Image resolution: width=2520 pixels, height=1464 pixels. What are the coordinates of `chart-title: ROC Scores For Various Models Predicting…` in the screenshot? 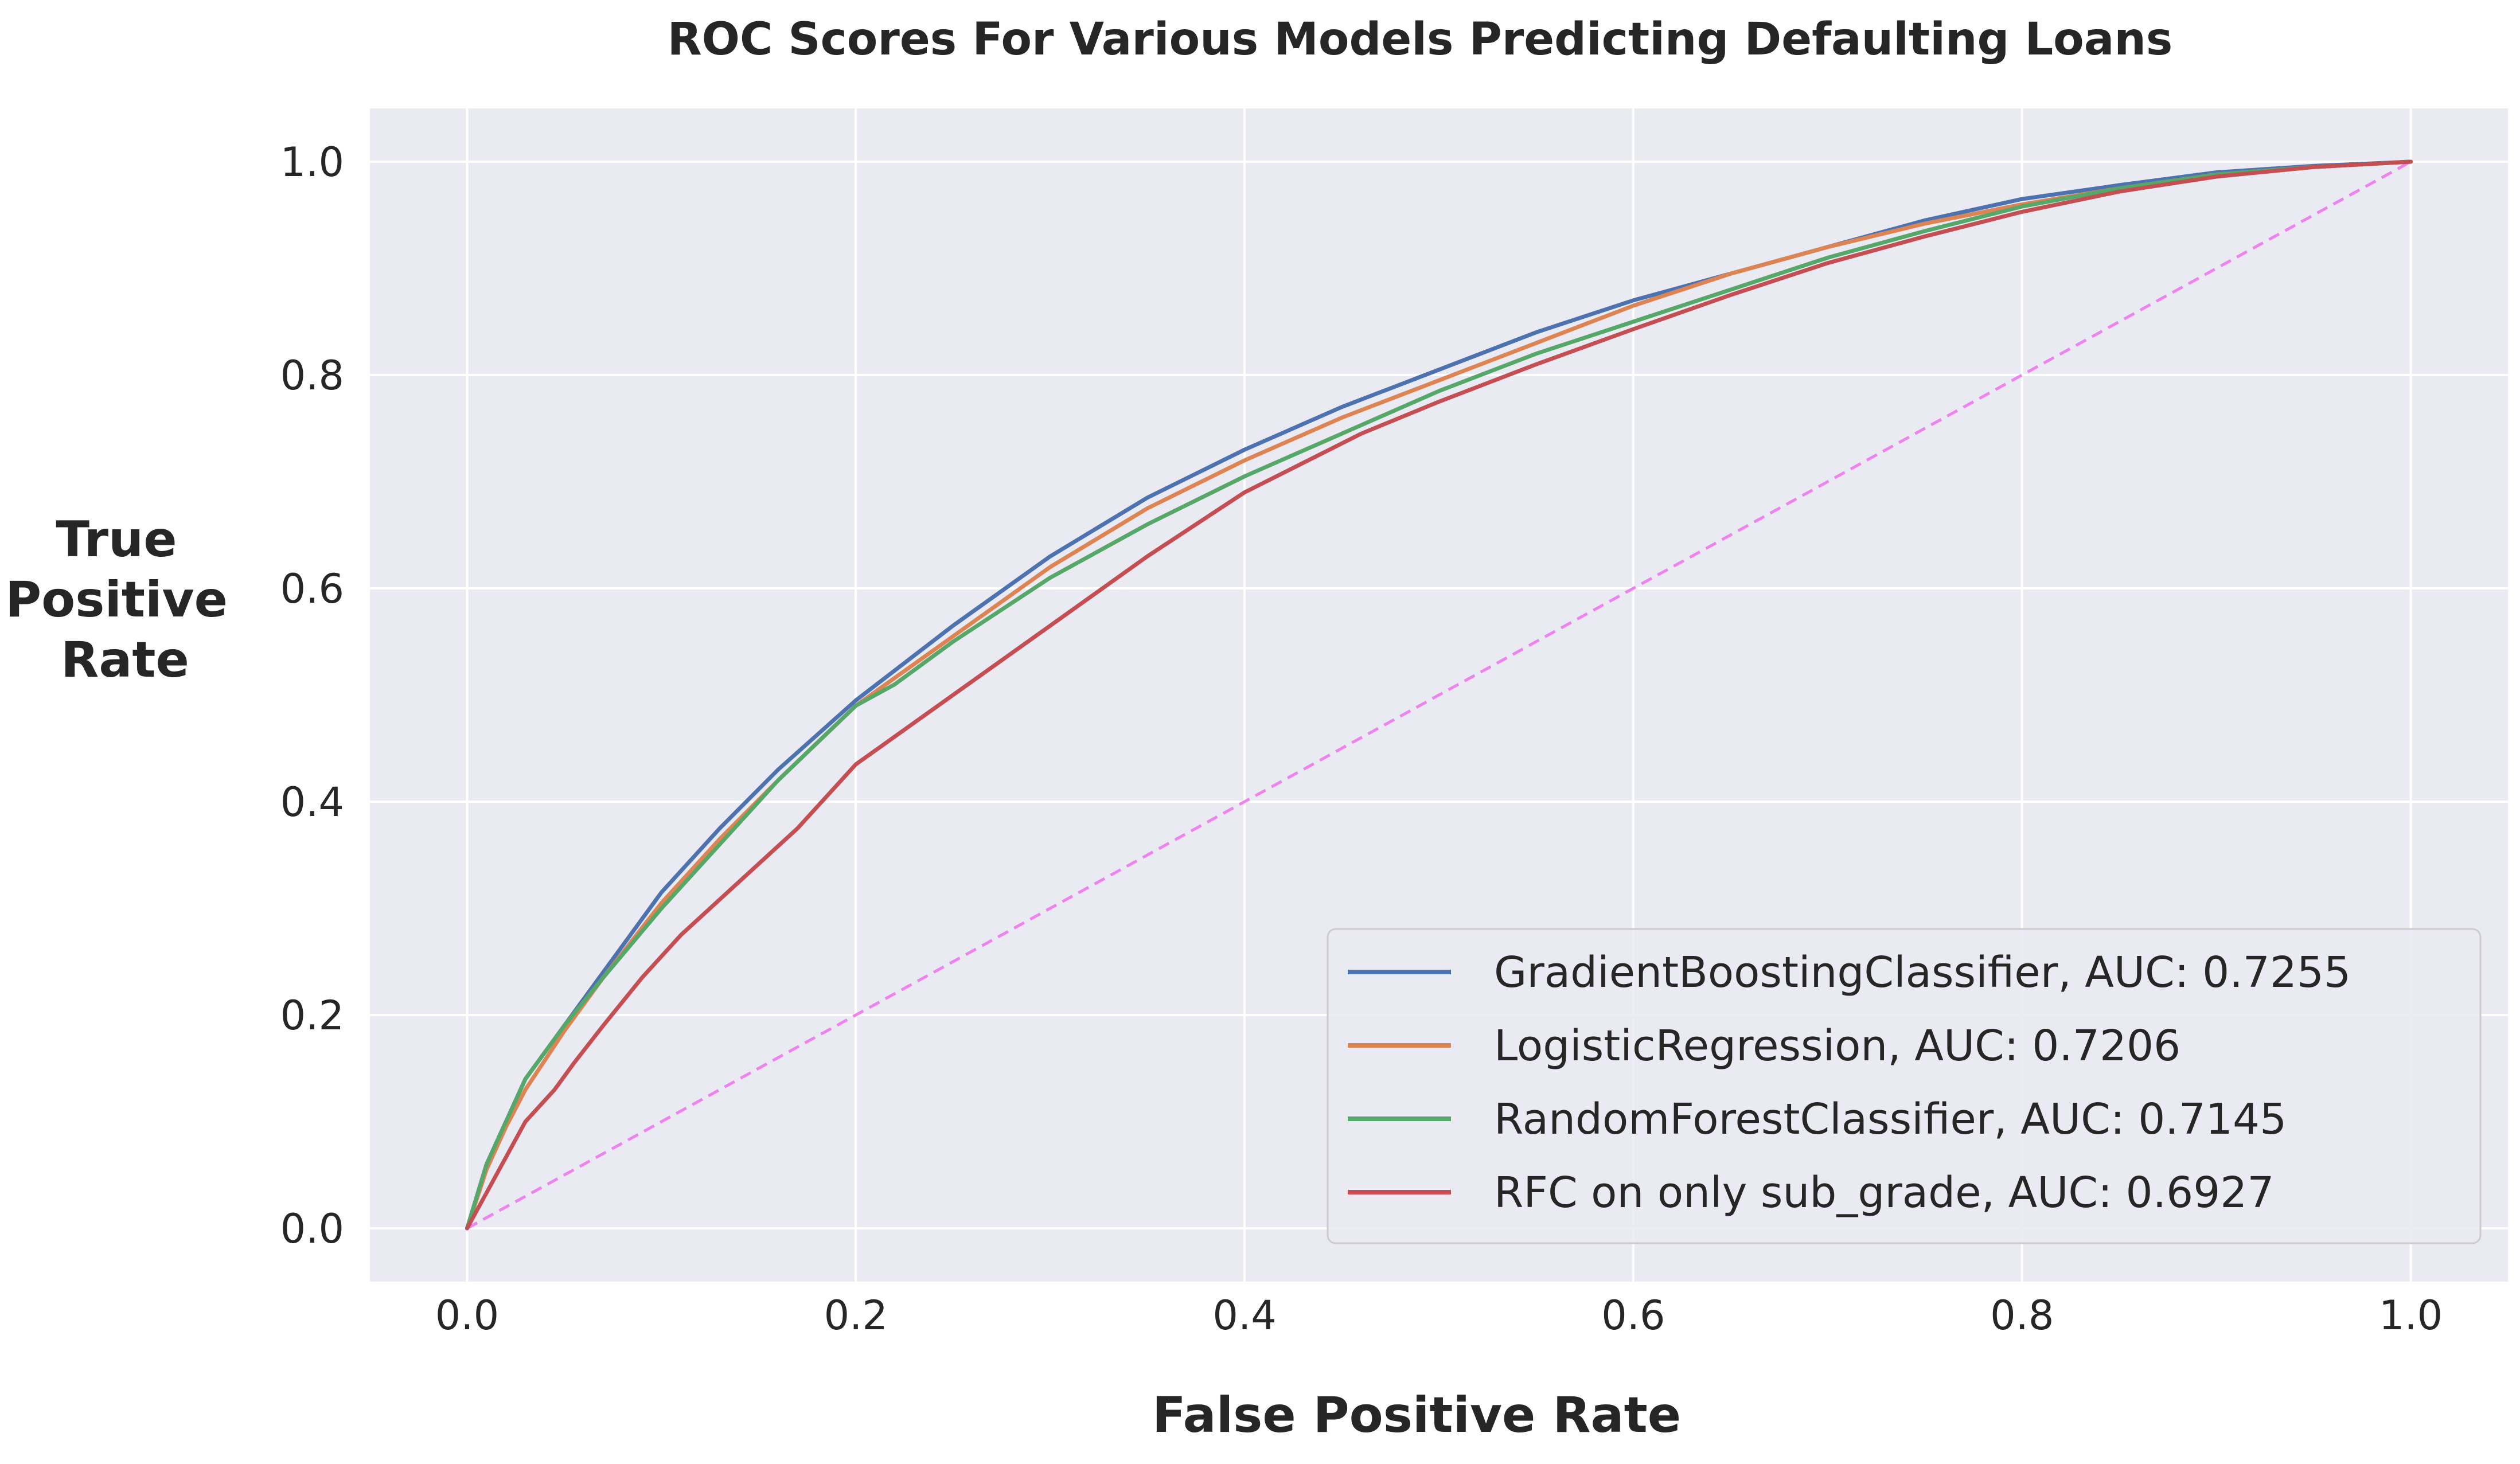 It's located at (1420, 39).